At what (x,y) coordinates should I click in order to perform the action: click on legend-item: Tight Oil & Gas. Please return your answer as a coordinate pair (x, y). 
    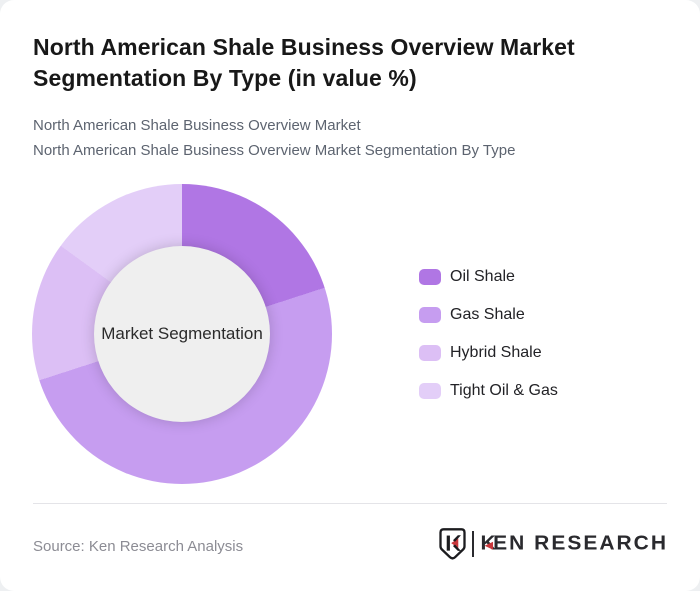
    Looking at the image, I should click on (488, 391).